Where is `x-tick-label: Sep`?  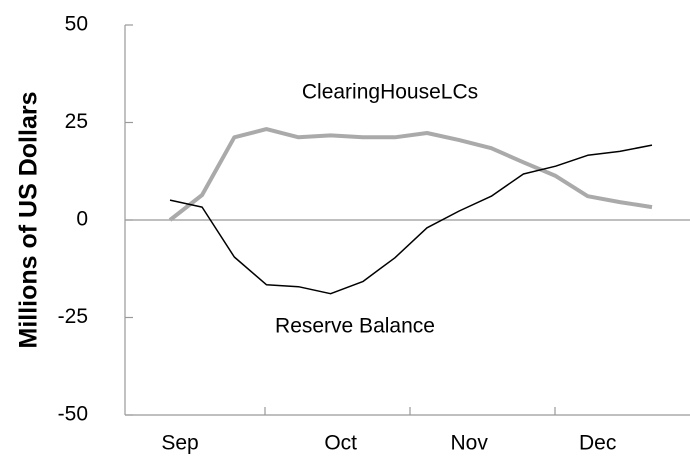 x-tick-label: Sep is located at coordinates (179, 443).